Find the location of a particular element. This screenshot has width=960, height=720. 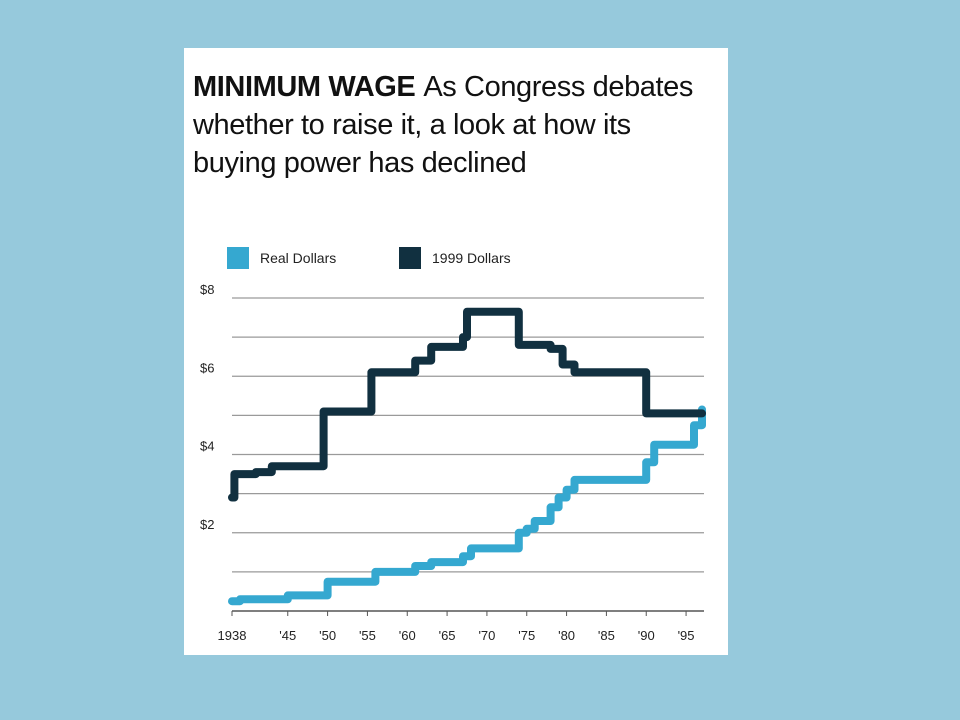

series-line-1999-dollars is located at coordinates (467, 404).